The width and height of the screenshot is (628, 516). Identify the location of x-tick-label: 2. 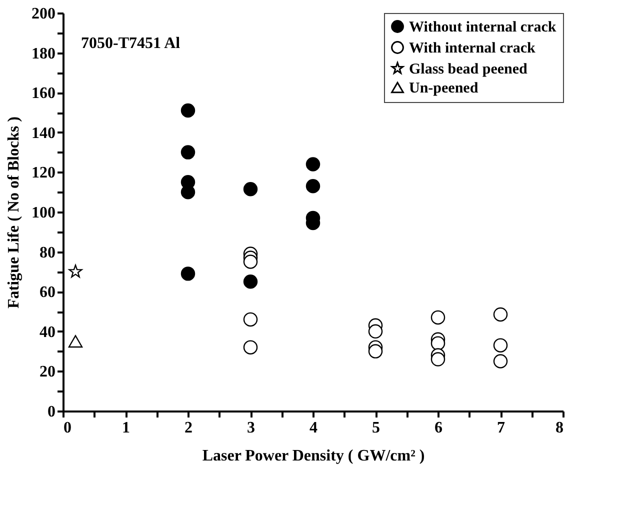
(188, 428).